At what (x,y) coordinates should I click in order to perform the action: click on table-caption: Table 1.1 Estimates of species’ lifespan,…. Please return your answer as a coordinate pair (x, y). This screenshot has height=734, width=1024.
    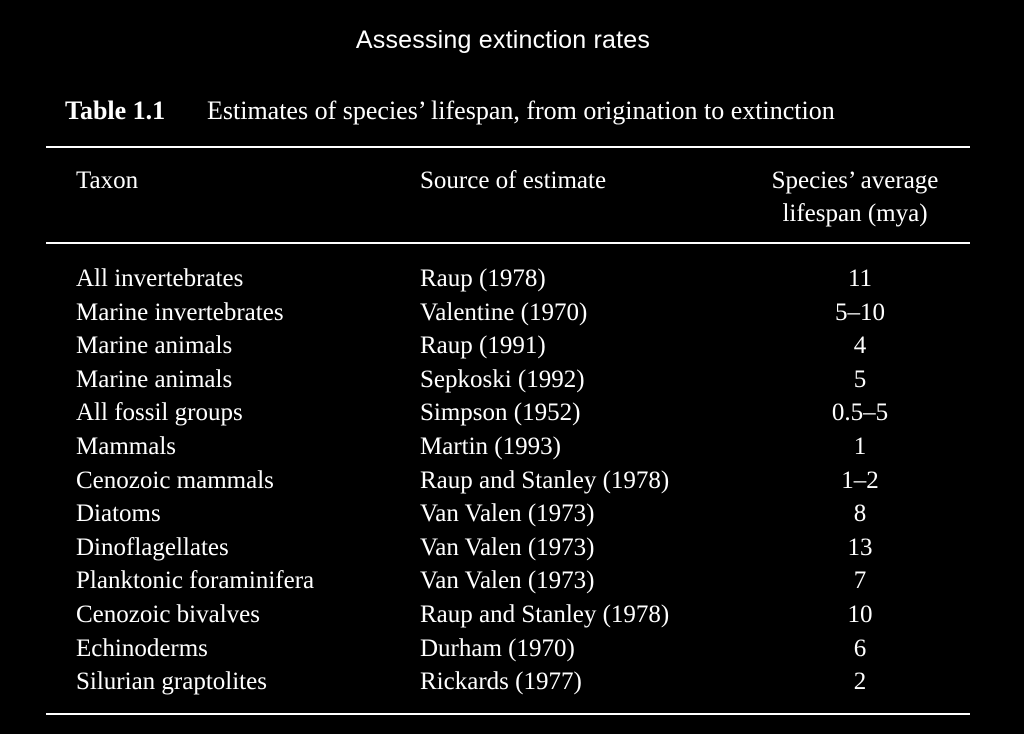
    Looking at the image, I should click on (450, 111).